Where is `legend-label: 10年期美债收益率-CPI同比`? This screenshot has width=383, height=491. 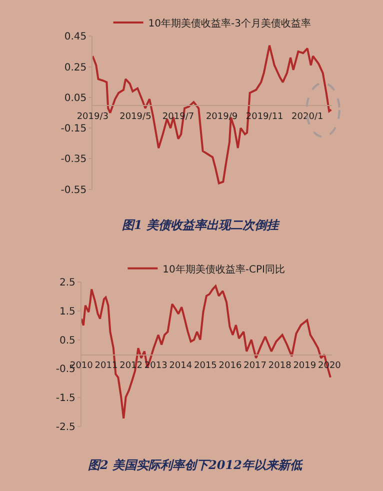 legend-label: 10年期美债收益率-CPI同比 is located at coordinates (223, 269).